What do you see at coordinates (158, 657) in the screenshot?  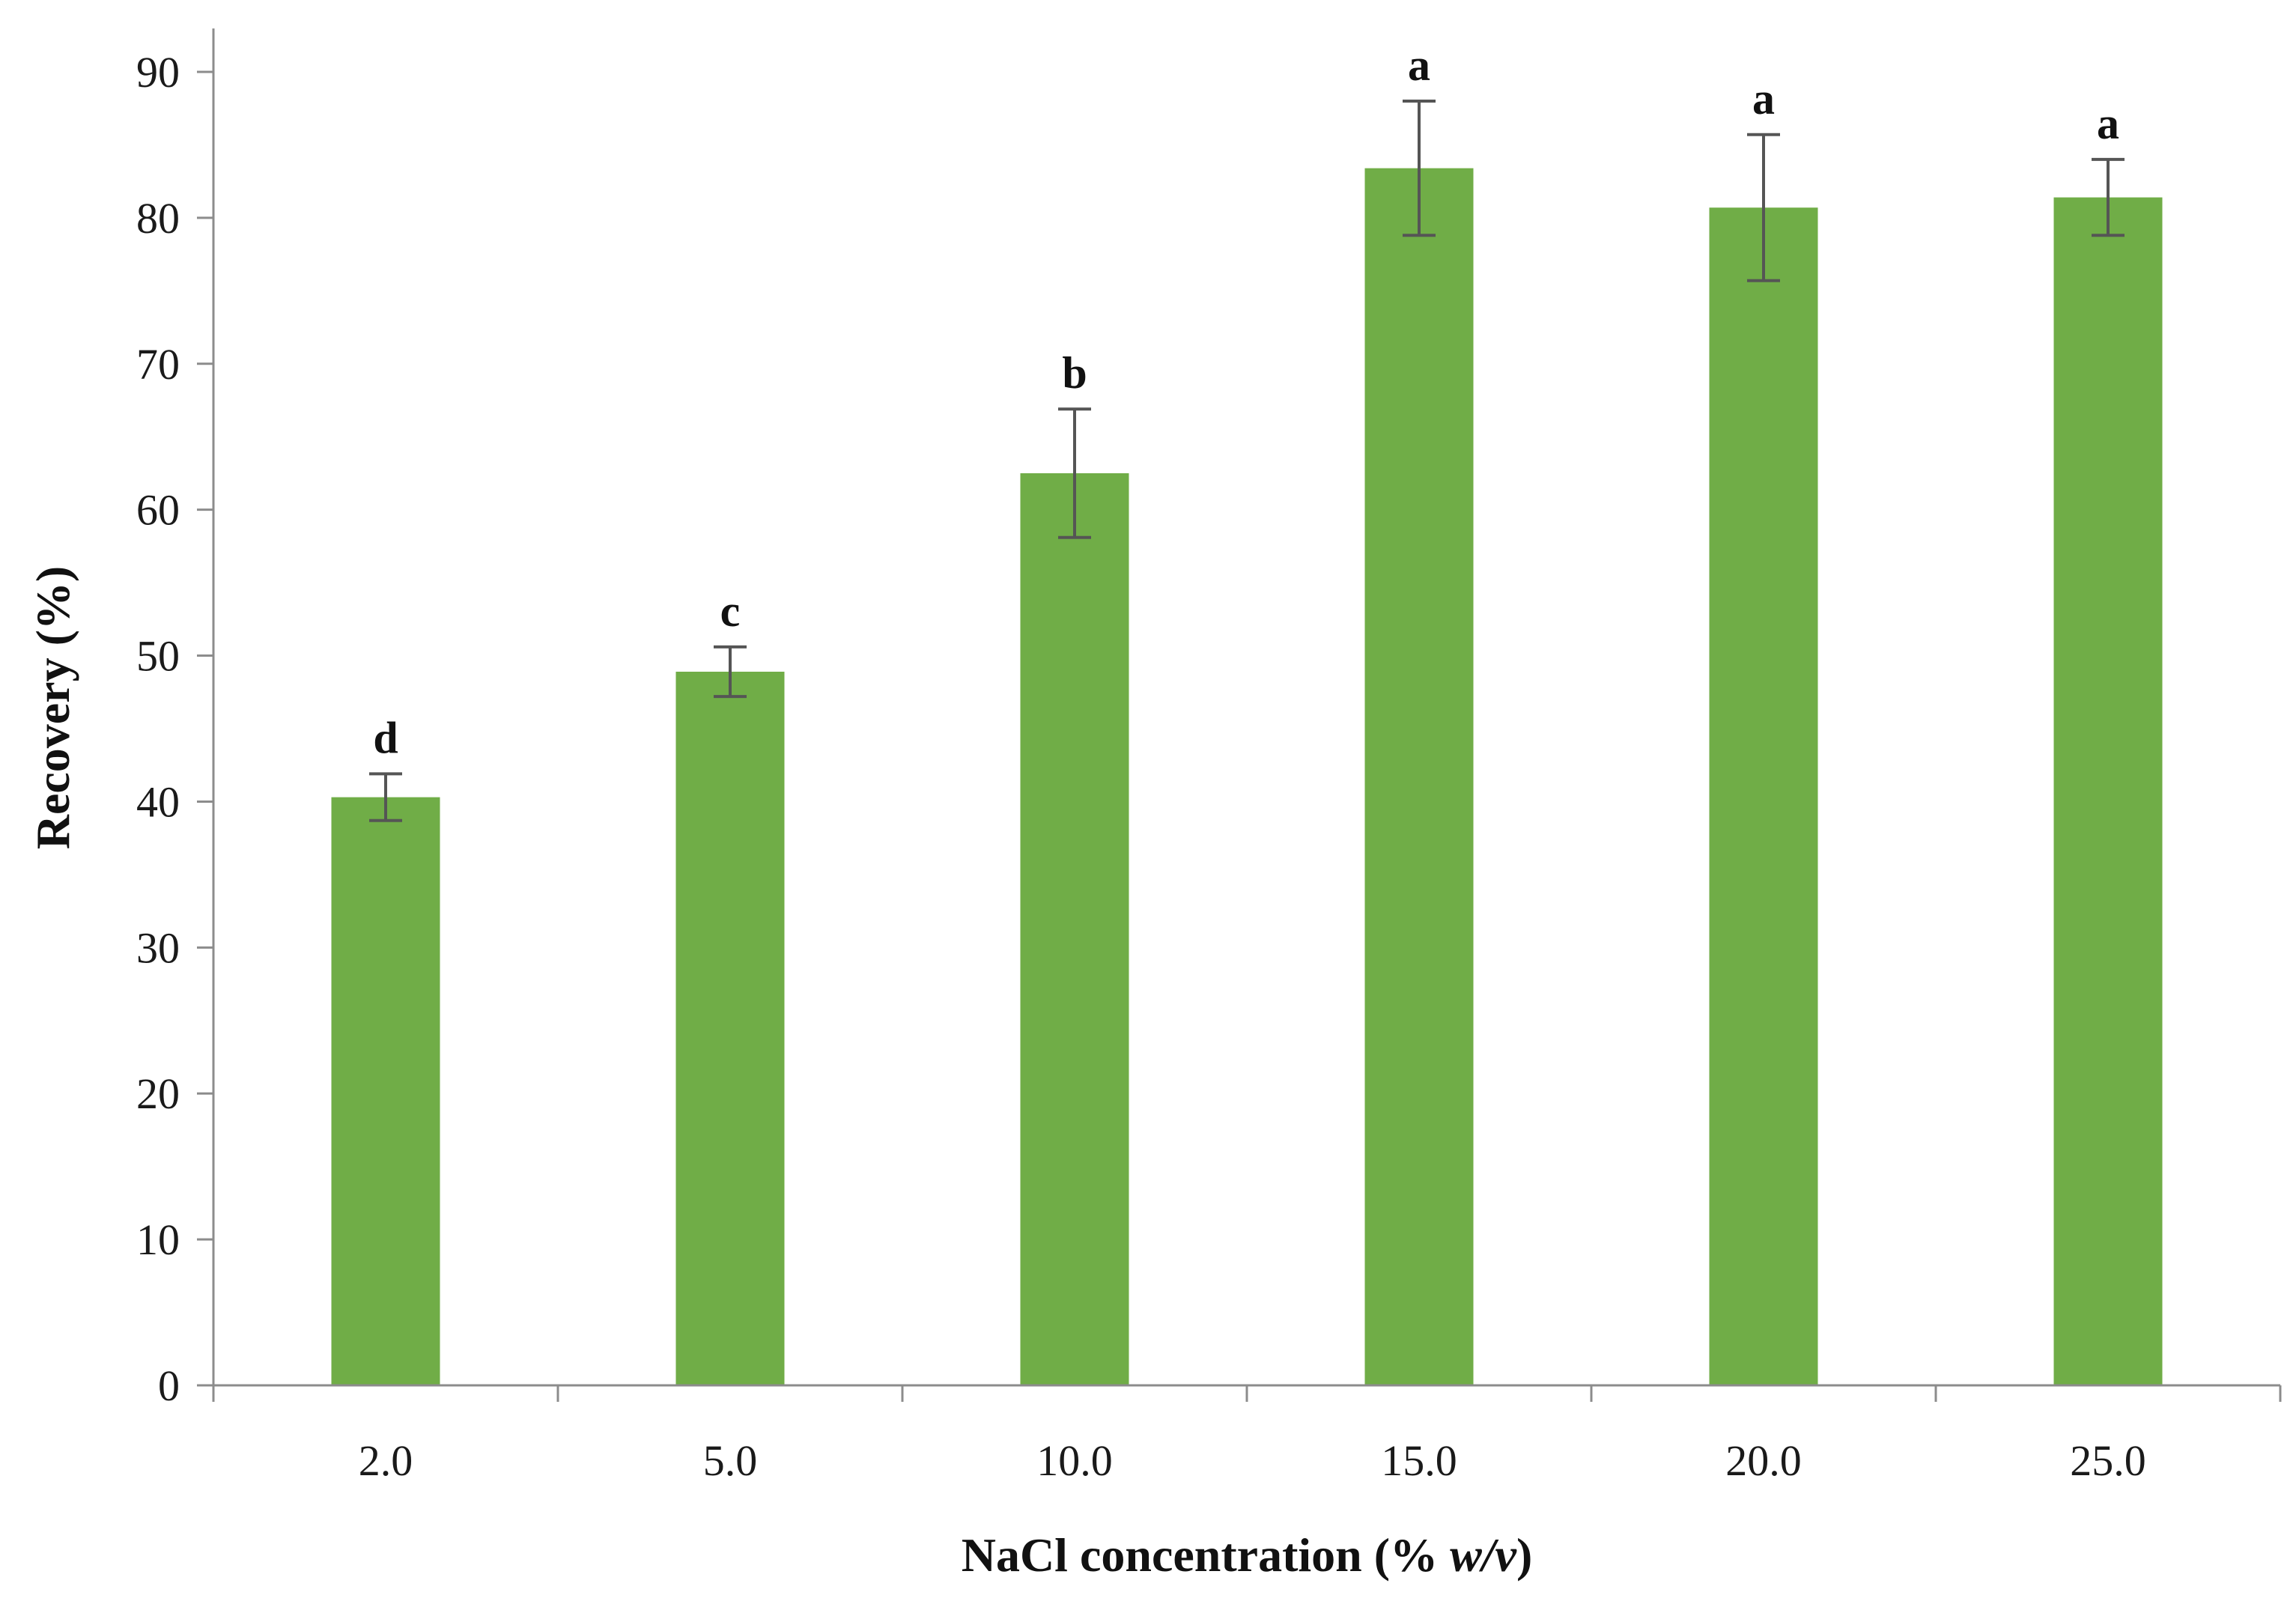 I see `y-tick-label: 50` at bounding box center [158, 657].